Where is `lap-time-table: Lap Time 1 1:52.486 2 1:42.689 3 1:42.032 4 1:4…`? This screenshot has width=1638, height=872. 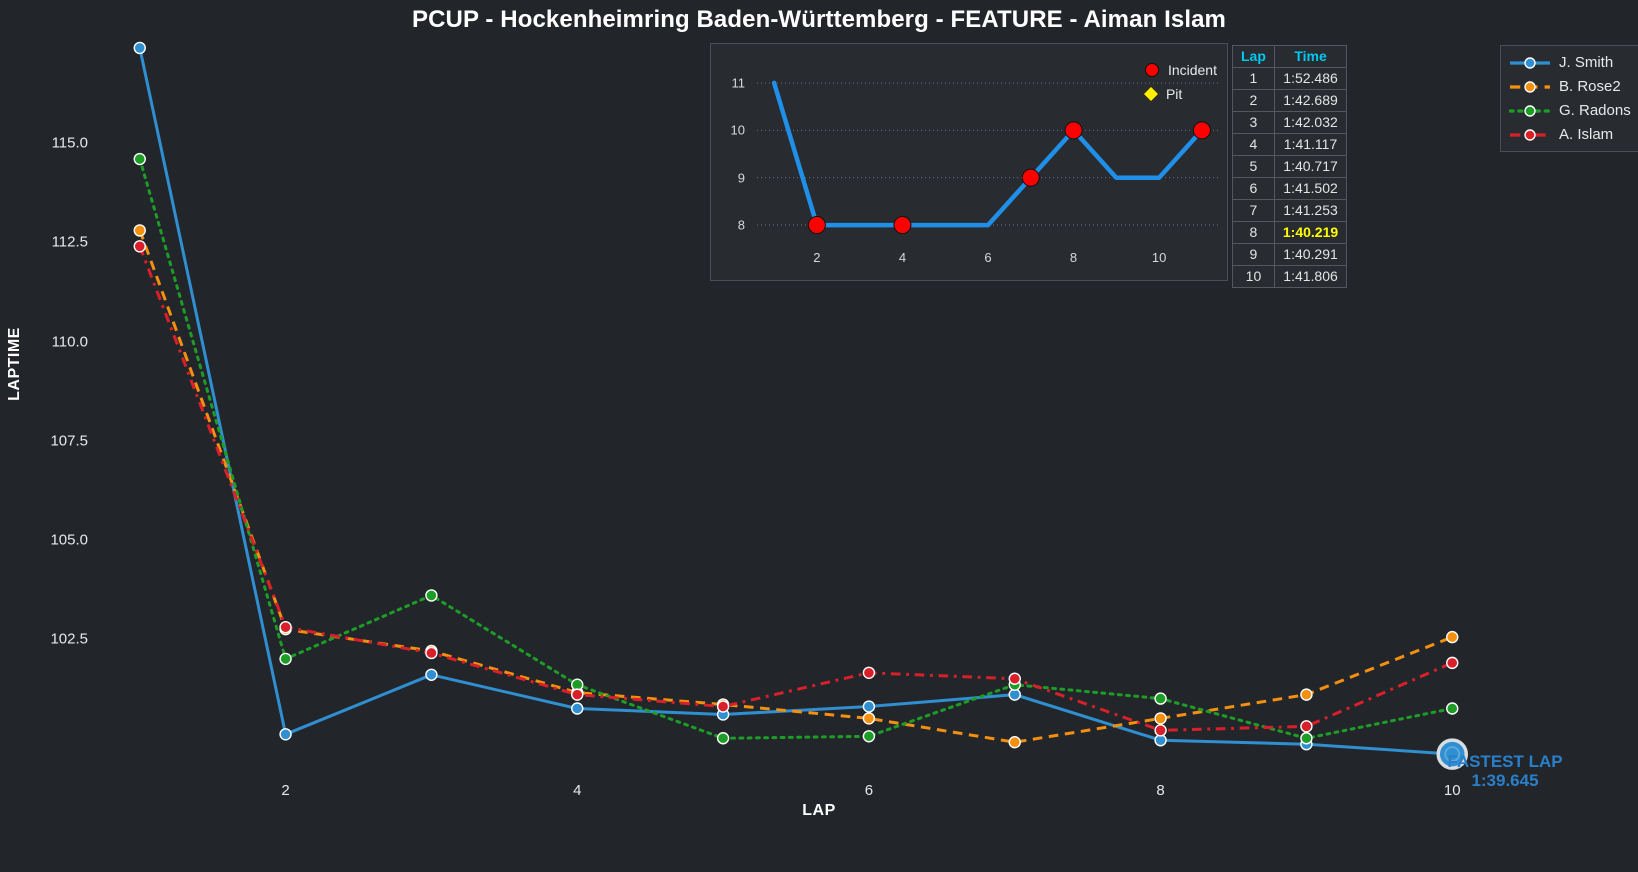 lap-time-table: Lap Time 1 1:52.486 2 1:42.689 3 1:42.032 4 1:4… is located at coordinates (1290, 166).